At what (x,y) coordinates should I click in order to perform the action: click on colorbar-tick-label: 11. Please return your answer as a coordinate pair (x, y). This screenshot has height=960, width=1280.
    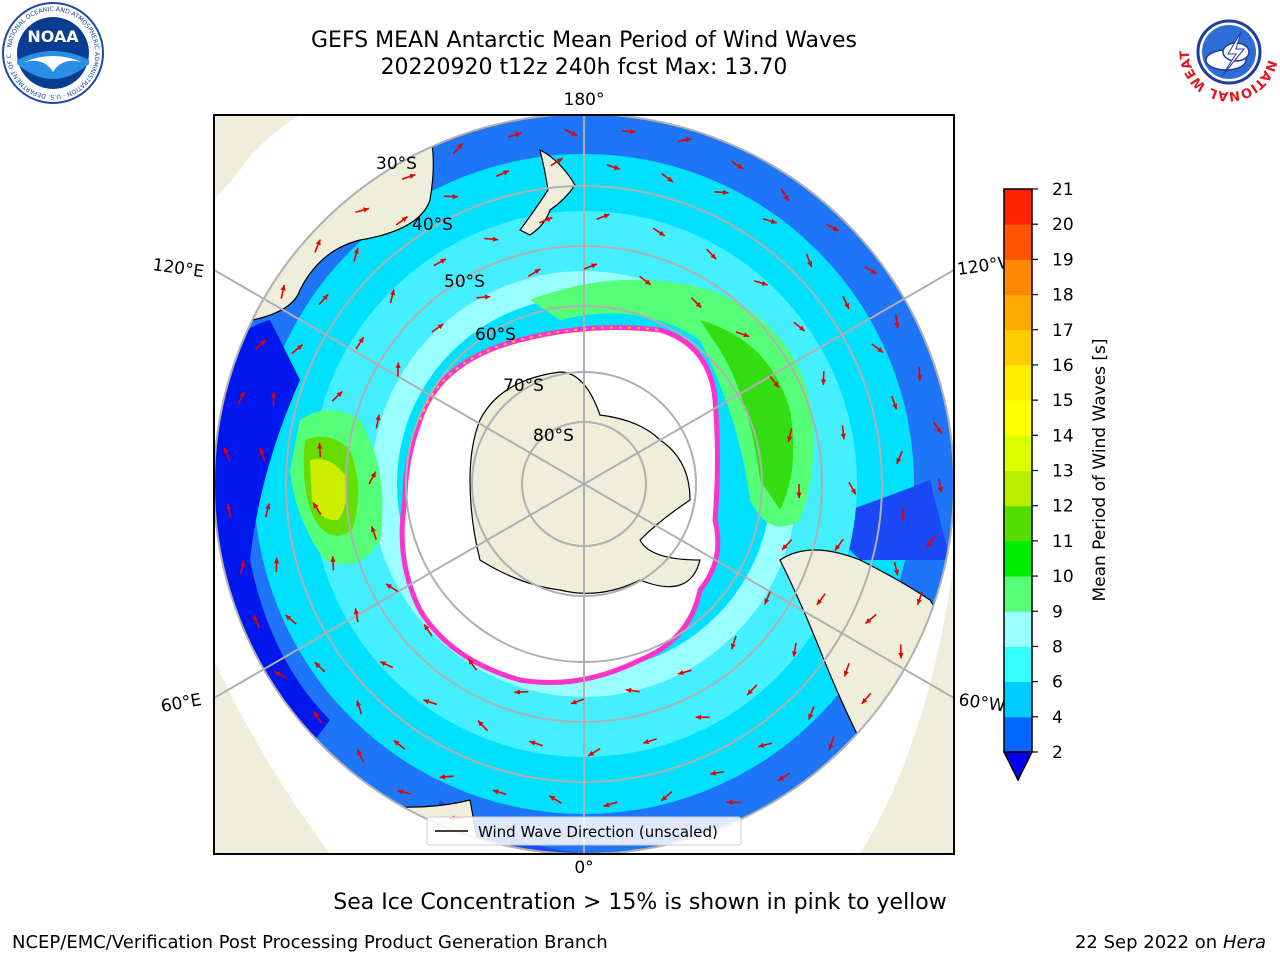
    Looking at the image, I should click on (1063, 542).